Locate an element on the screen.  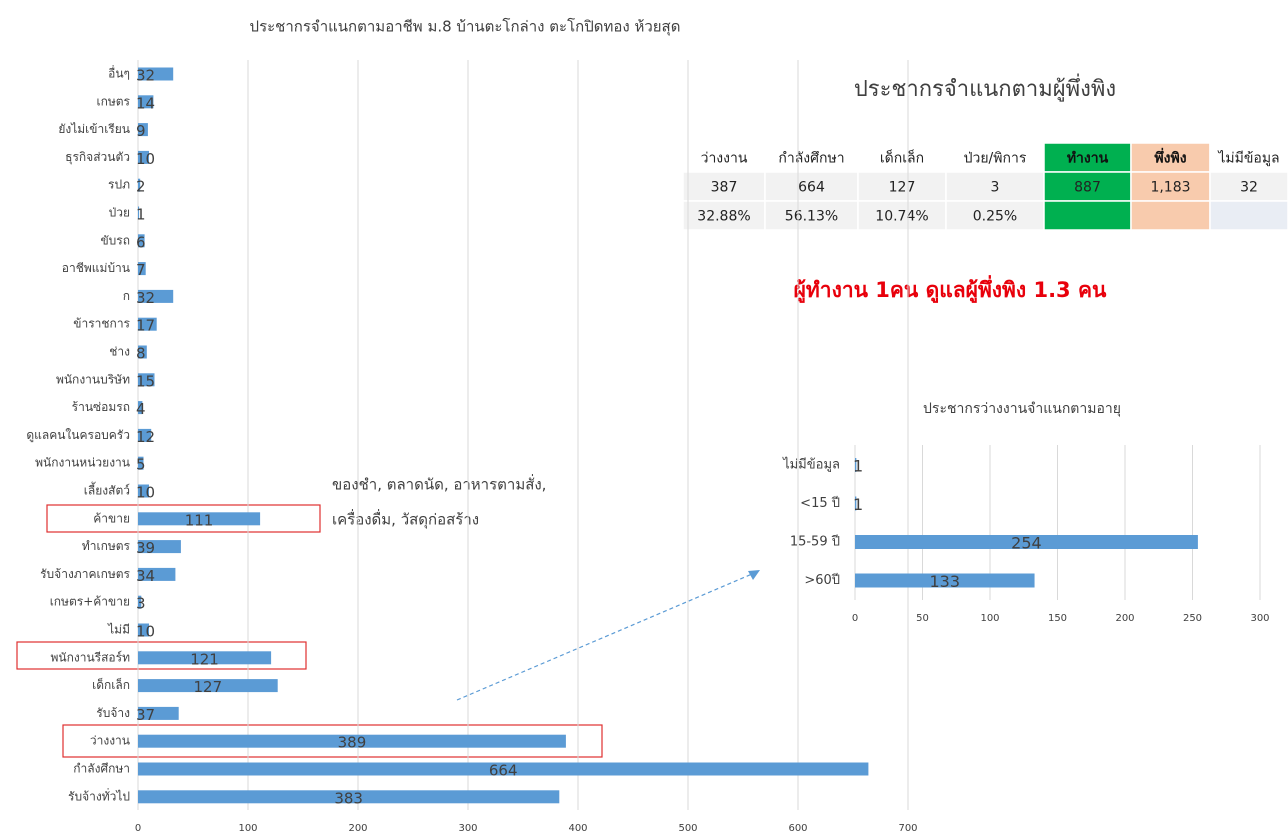
y-tick-label: เด็กเล็ก is located at coordinates (111, 684).